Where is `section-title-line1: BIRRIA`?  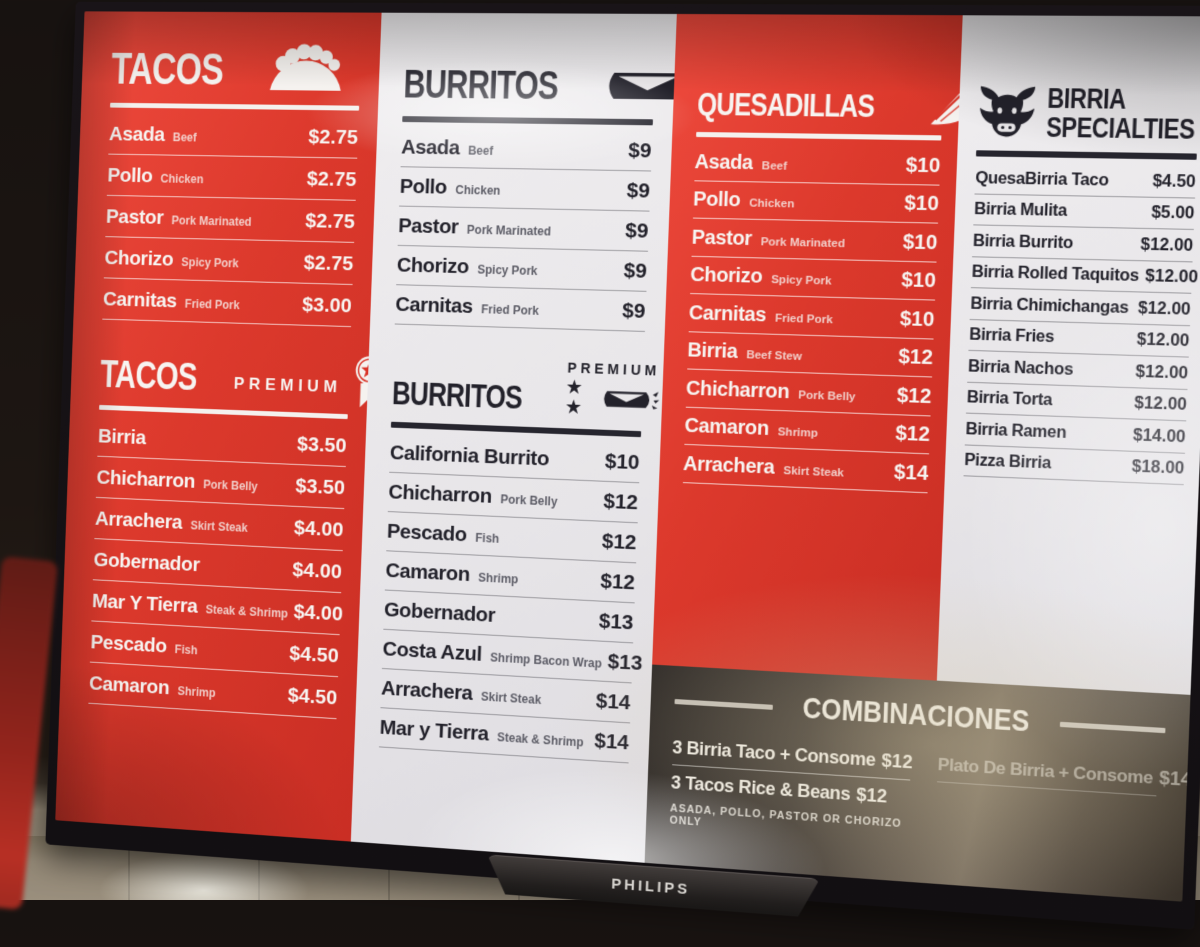 section-title-line1: BIRRIA is located at coordinates (1086, 98).